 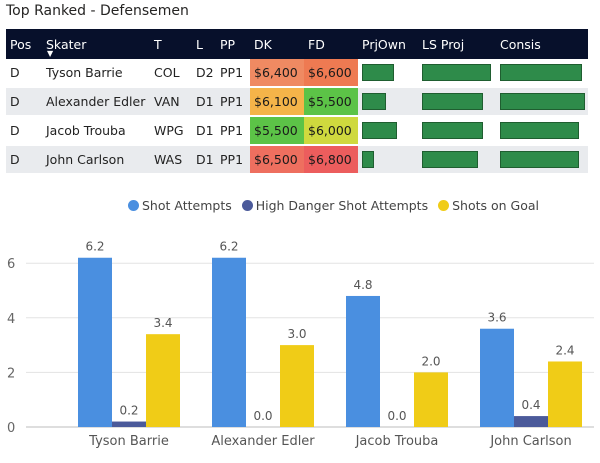 I want to click on column-header-fd: FD, so click(x=331, y=44).